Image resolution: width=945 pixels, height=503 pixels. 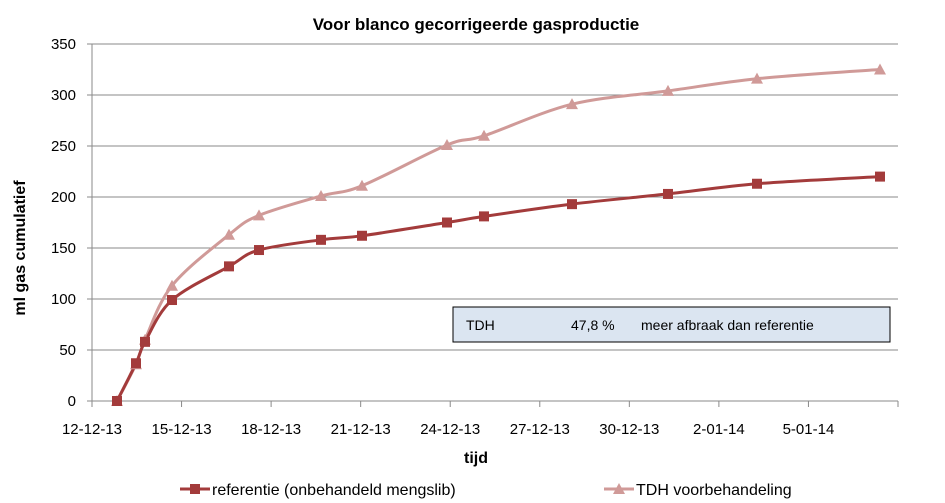 I want to click on x-axis-label: tijd, so click(x=476, y=458).